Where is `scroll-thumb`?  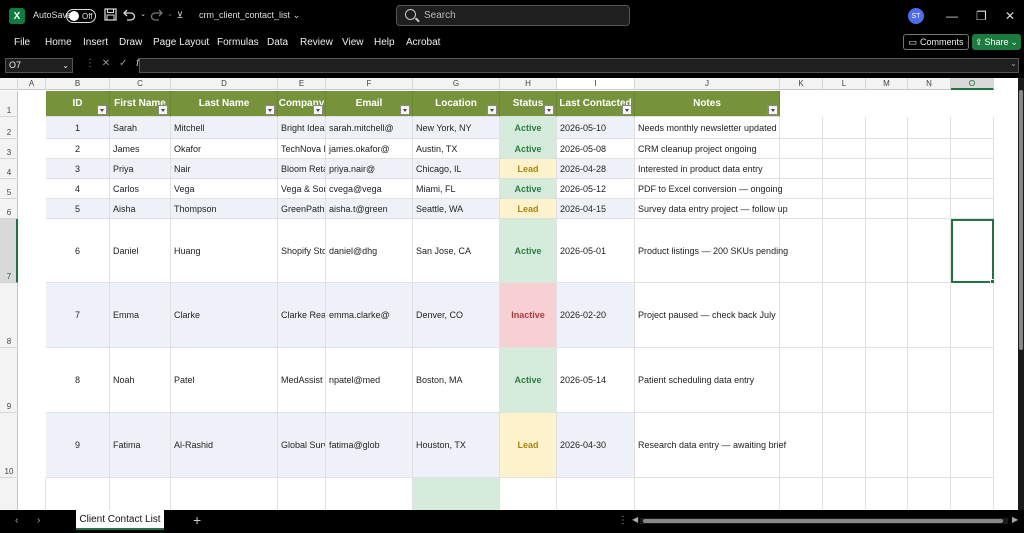
scroll-thumb is located at coordinates (823, 521).